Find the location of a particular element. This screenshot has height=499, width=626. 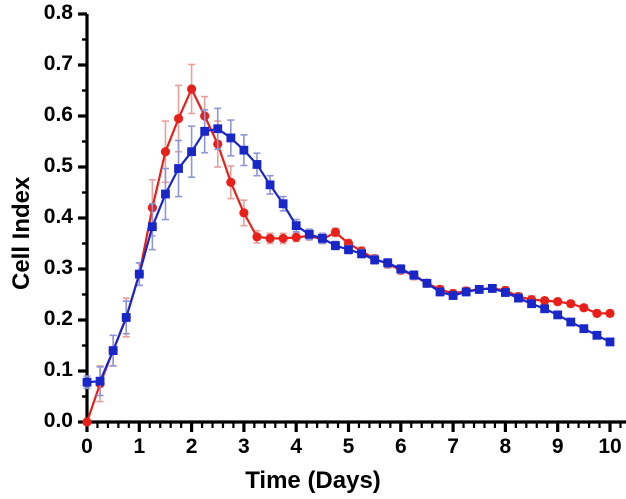

x-tick-label: 1 is located at coordinates (139, 446).